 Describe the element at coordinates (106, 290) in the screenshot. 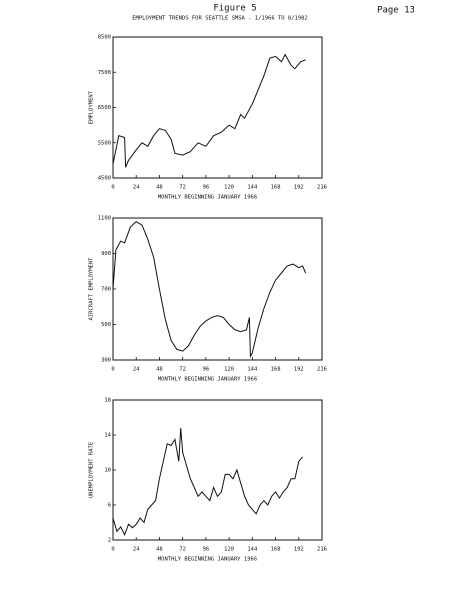

I see `y-tick-label: 700` at that location.